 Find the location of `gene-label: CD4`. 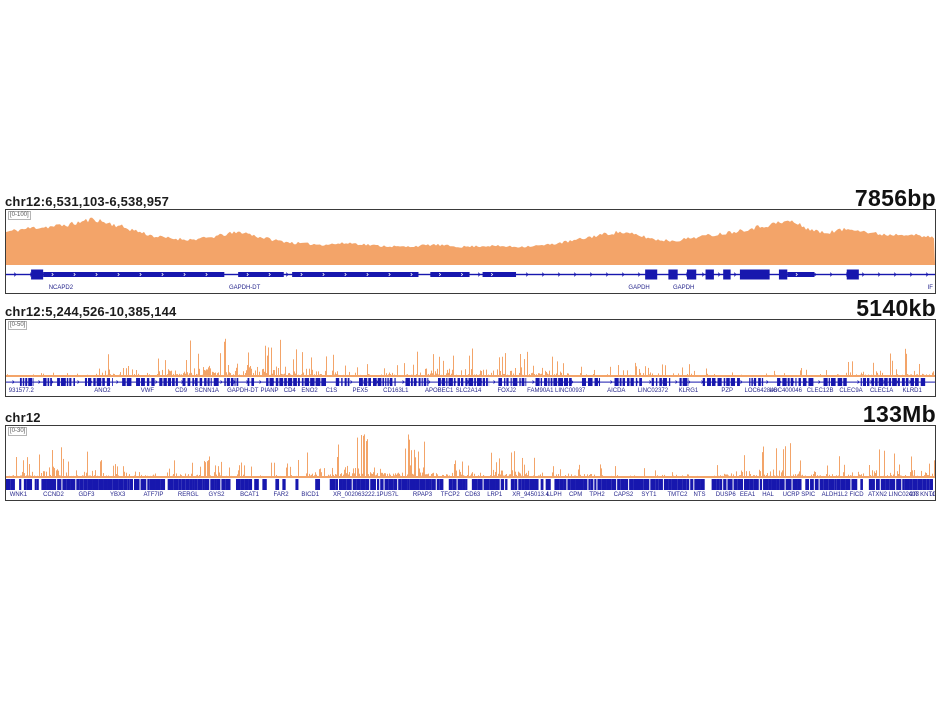

gene-label: CD4 is located at coordinates (289, 391).